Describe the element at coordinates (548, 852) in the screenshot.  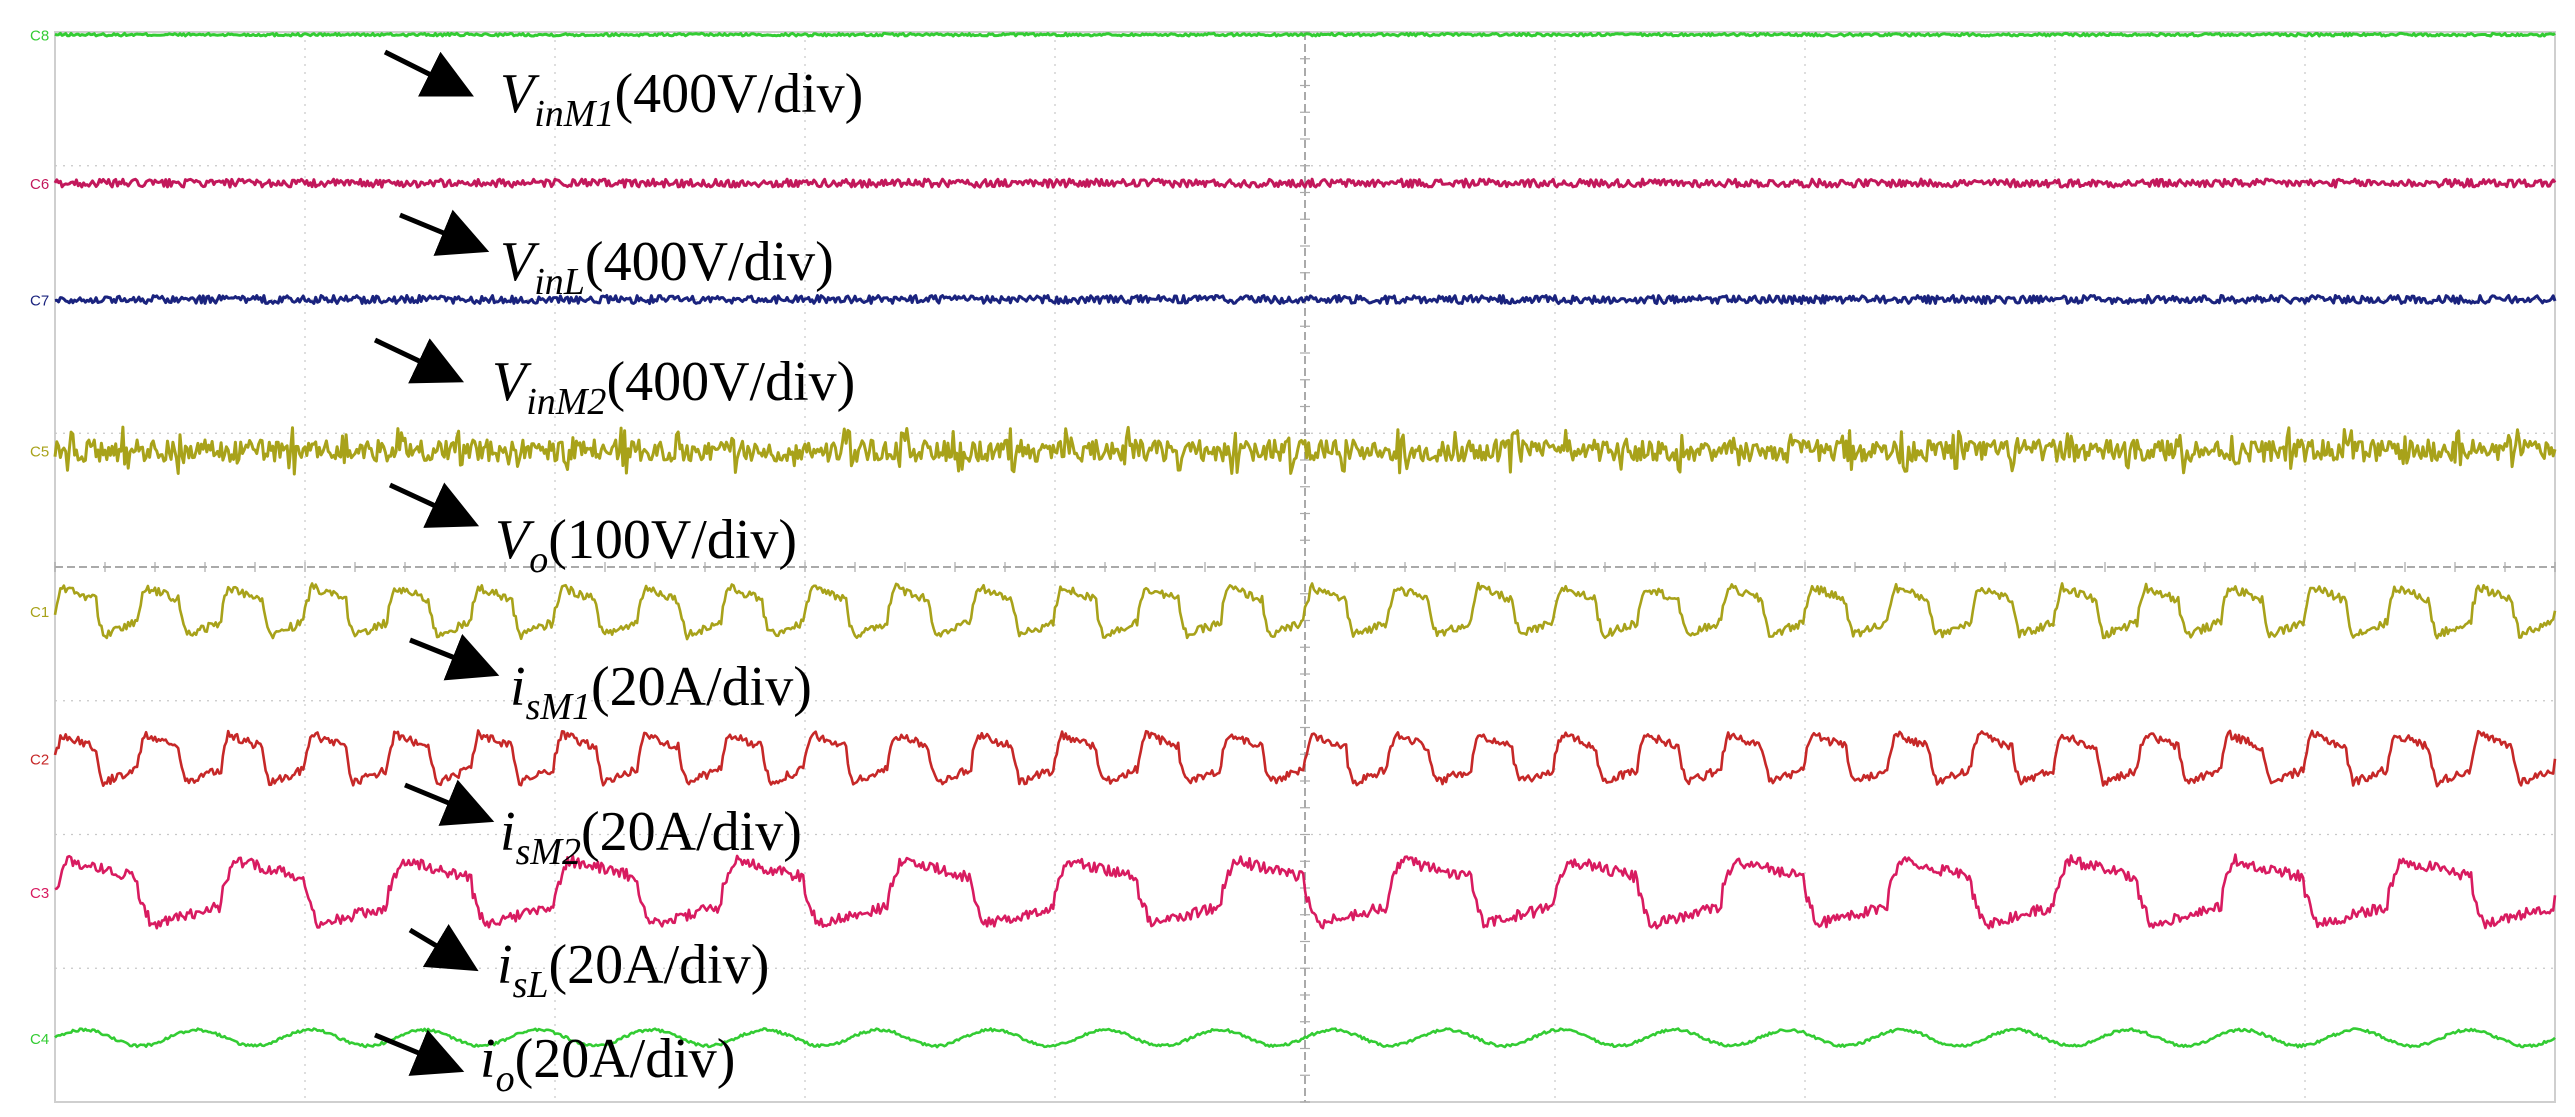
I see `label-subscript: sM2` at that location.